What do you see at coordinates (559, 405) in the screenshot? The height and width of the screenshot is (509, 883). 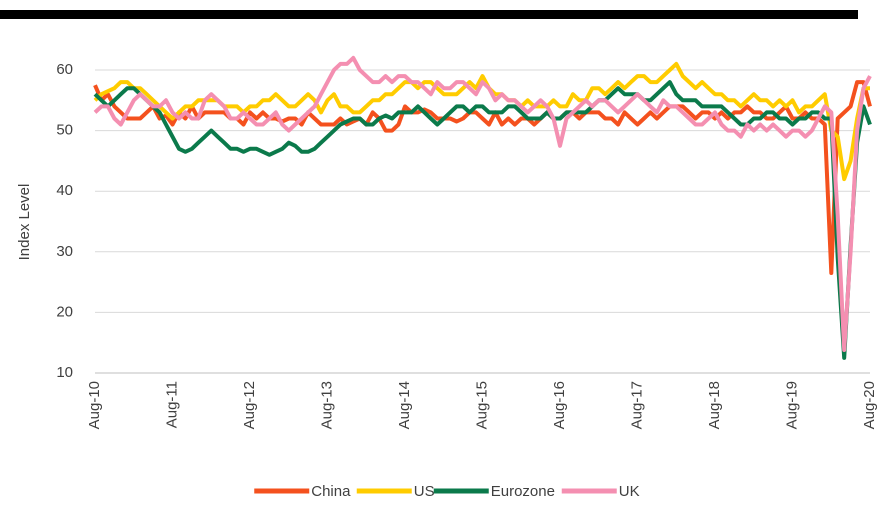 I see `x-tick-label: Aug-16` at bounding box center [559, 405].